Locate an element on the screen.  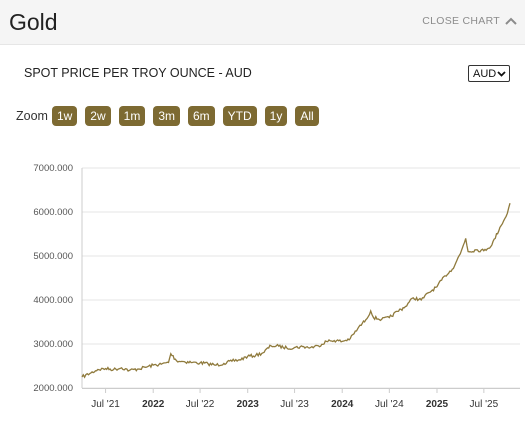
y-tick-label: 2000.000 is located at coordinates (53, 388).